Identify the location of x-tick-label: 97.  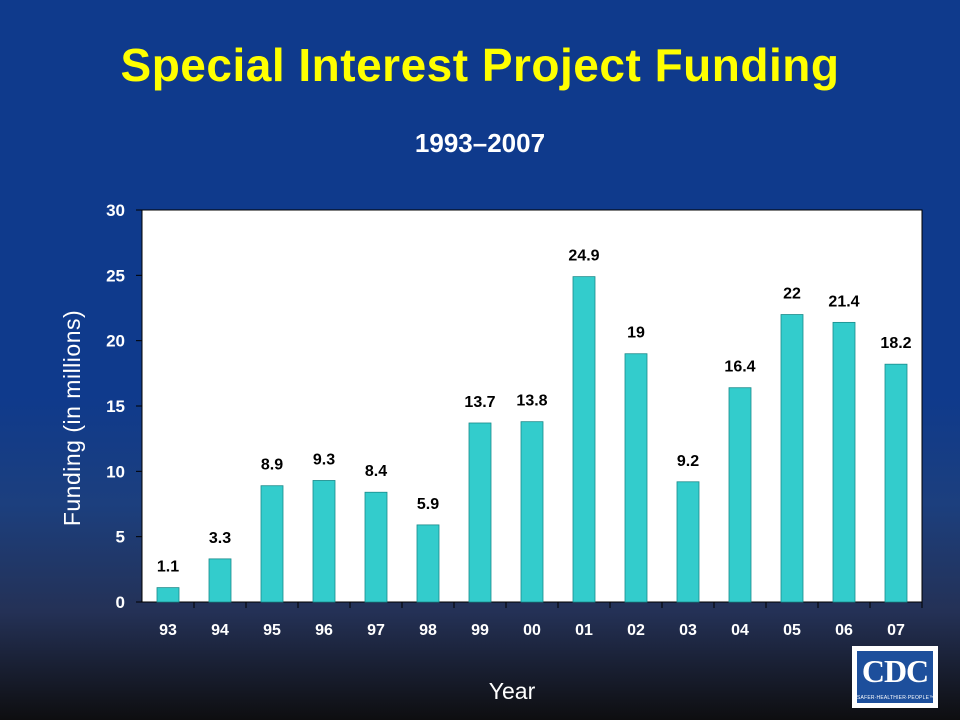
(376, 630).